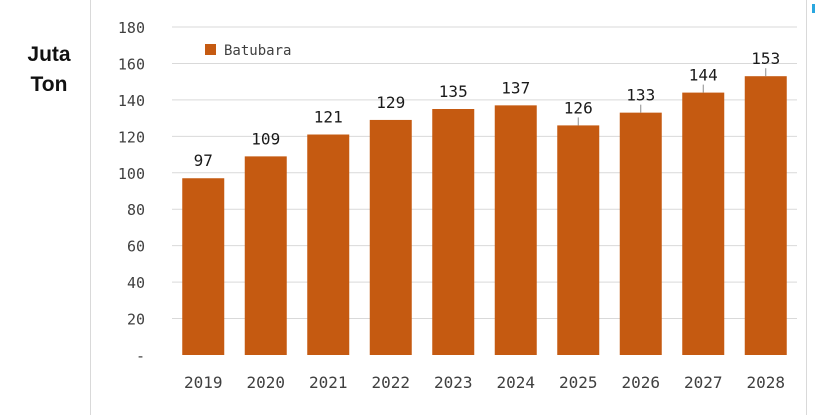 The width and height of the screenshot is (820, 415). I want to click on data-label: 129, so click(390, 102).